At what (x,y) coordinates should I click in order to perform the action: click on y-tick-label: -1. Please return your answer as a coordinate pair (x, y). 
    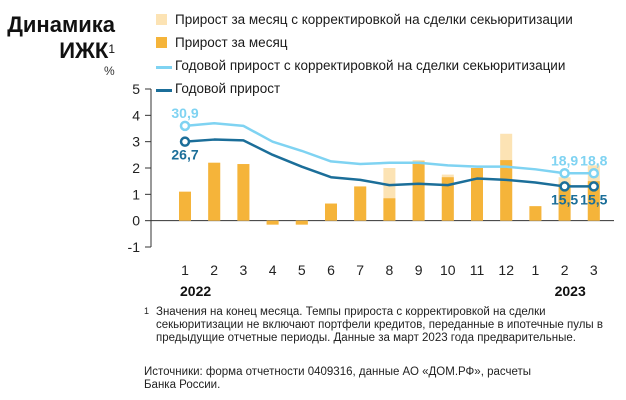
    Looking at the image, I should click on (134, 247).